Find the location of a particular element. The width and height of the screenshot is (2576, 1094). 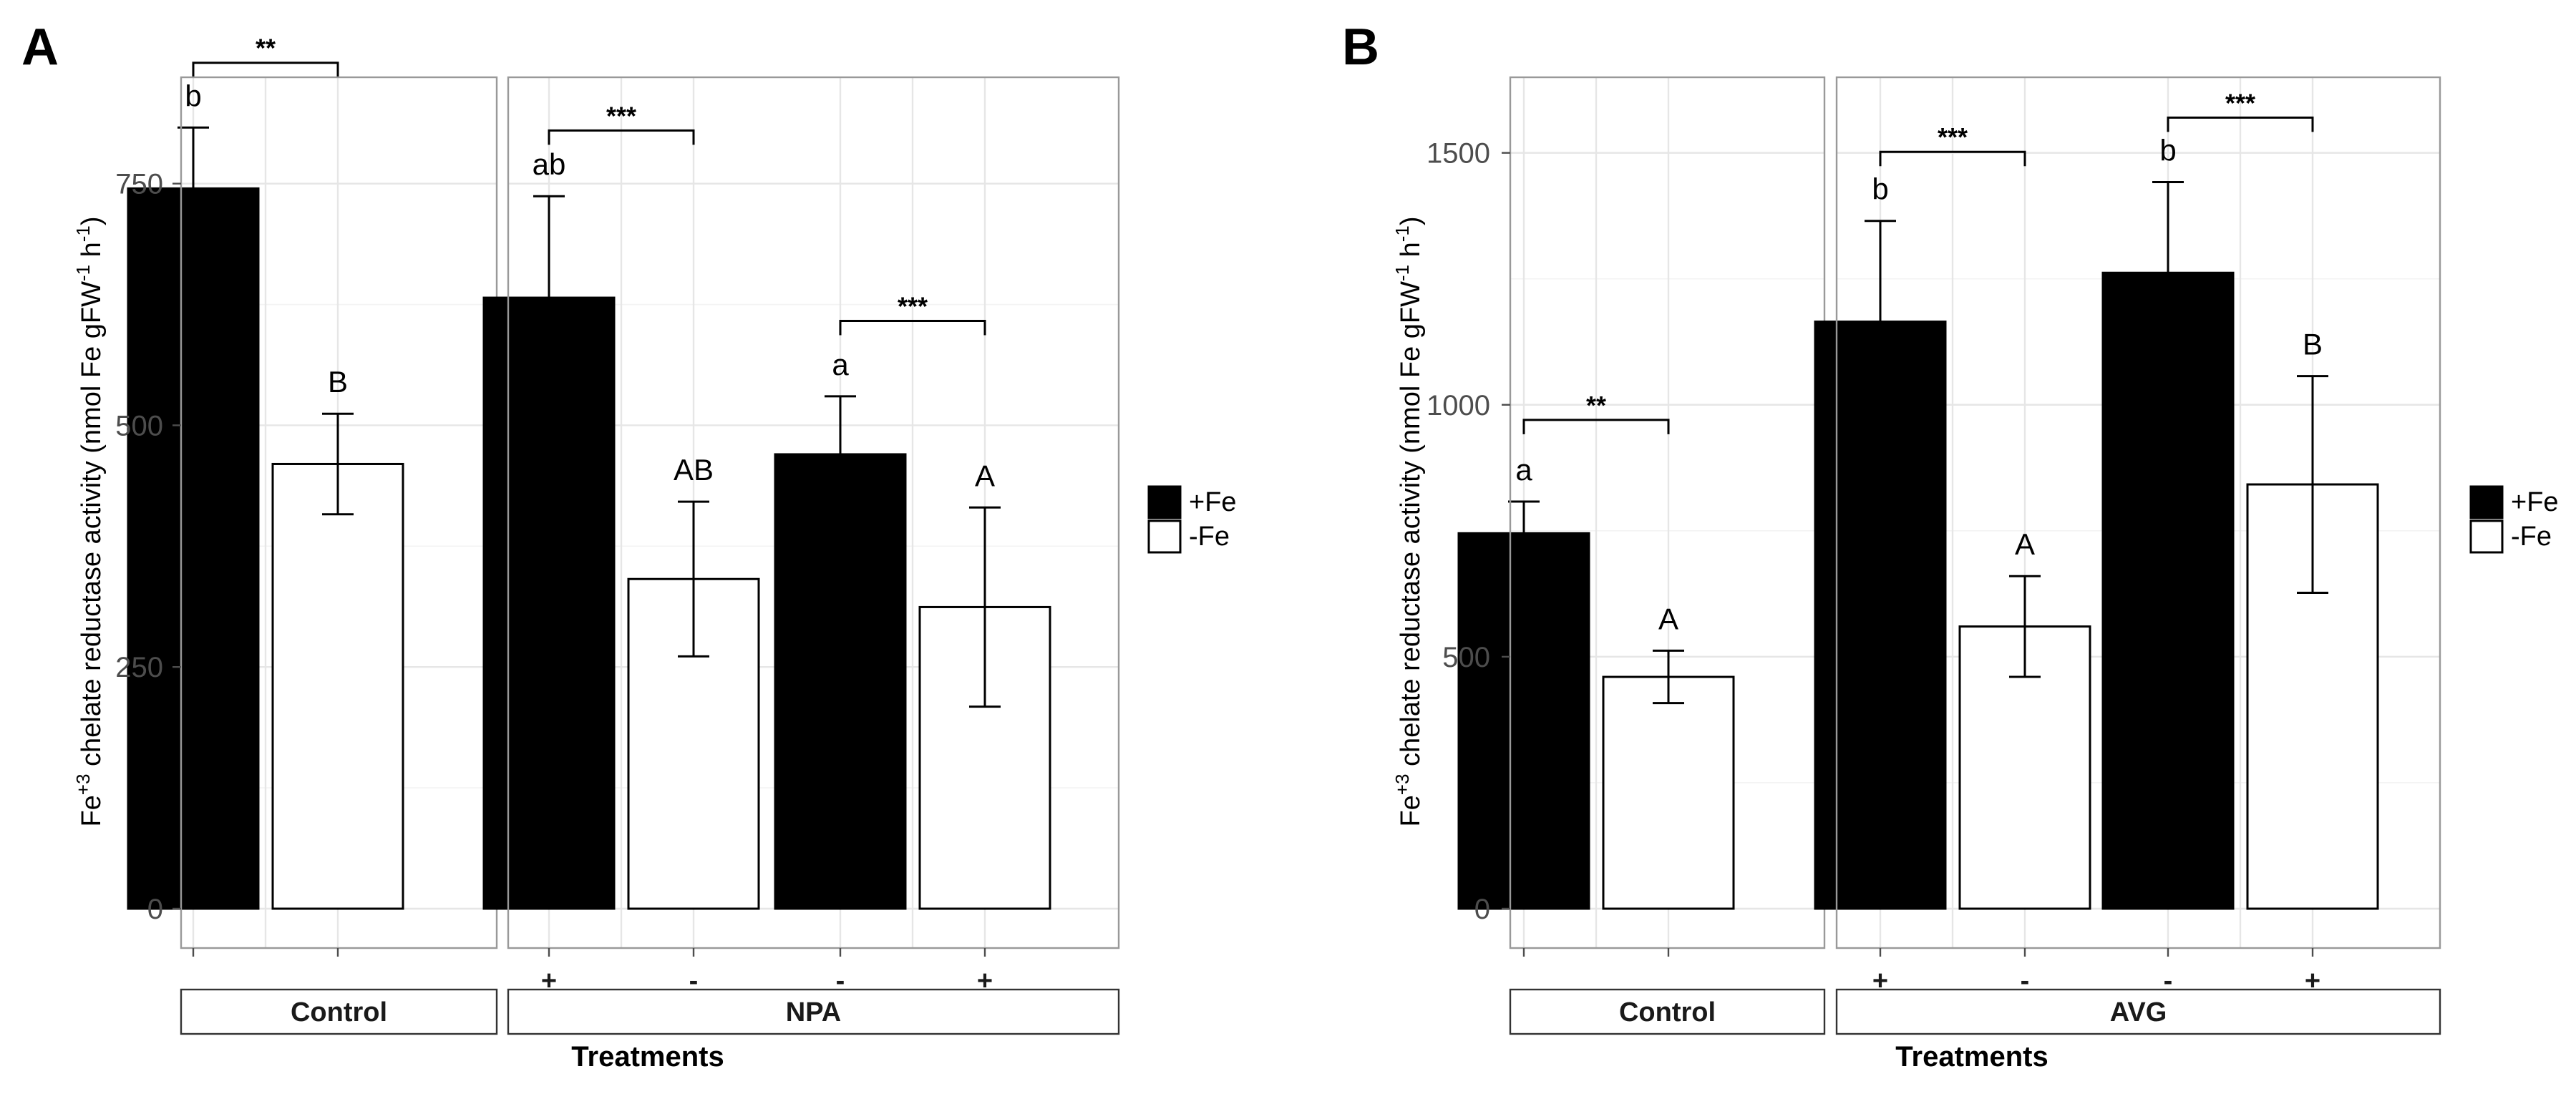

significance-letter: AB is located at coordinates (694, 470).